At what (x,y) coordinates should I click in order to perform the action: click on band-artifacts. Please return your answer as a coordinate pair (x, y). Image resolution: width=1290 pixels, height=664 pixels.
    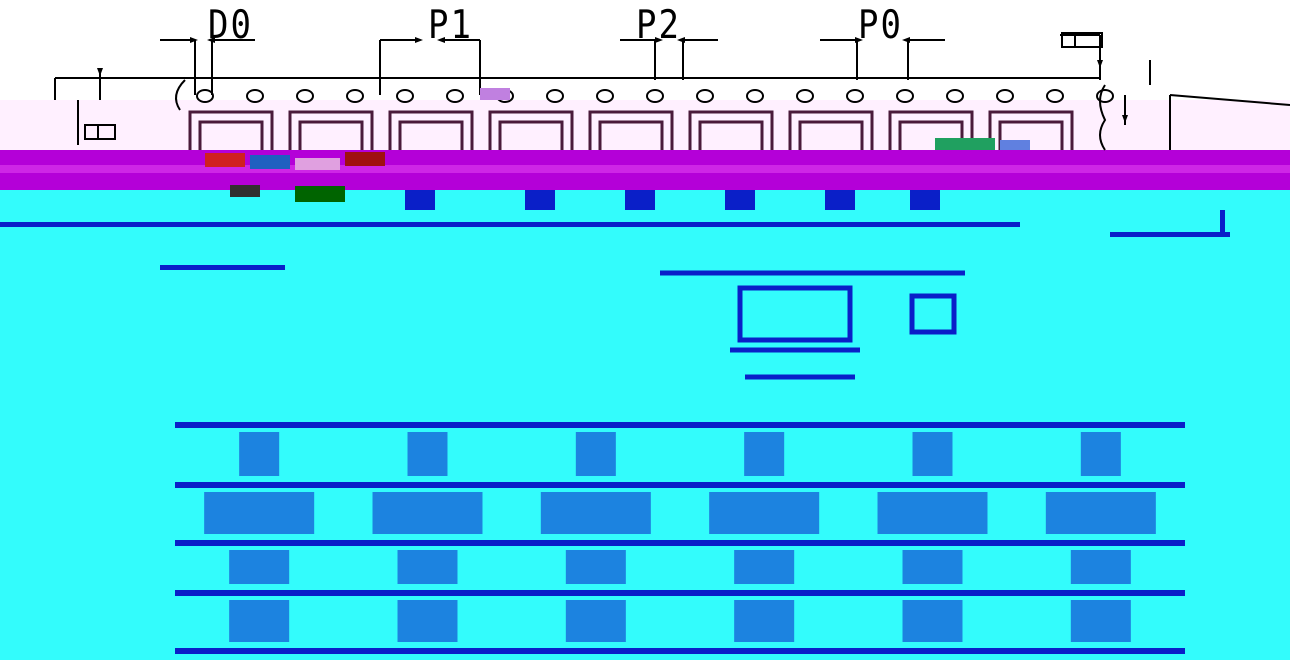
    Looking at the image, I should click on (617, 145).